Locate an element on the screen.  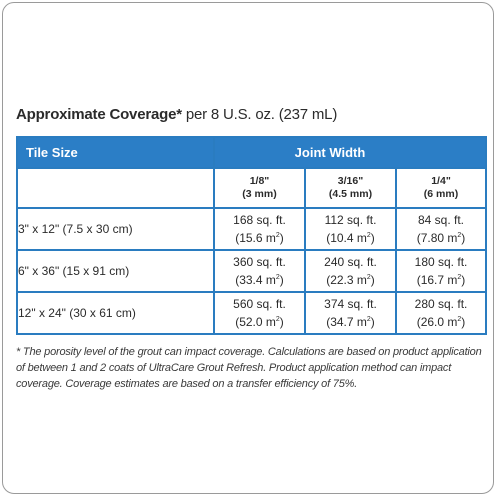
coverage-cell: 360 sq. ft. (33.4 m2) is located at coordinates (259, 271).